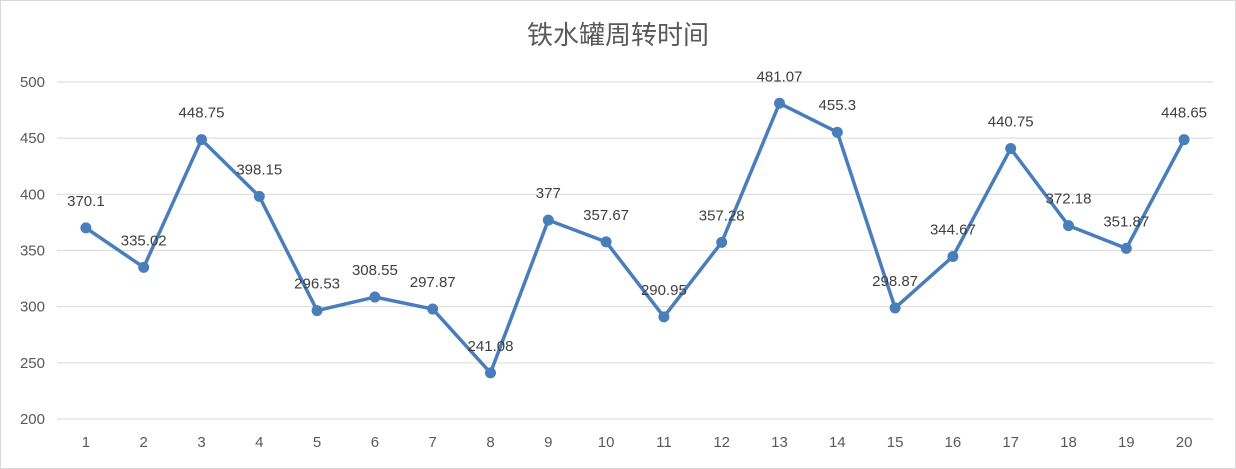 This screenshot has height=469, width=1236. What do you see at coordinates (895, 281) in the screenshot?
I see `data-label: 298.87` at bounding box center [895, 281].